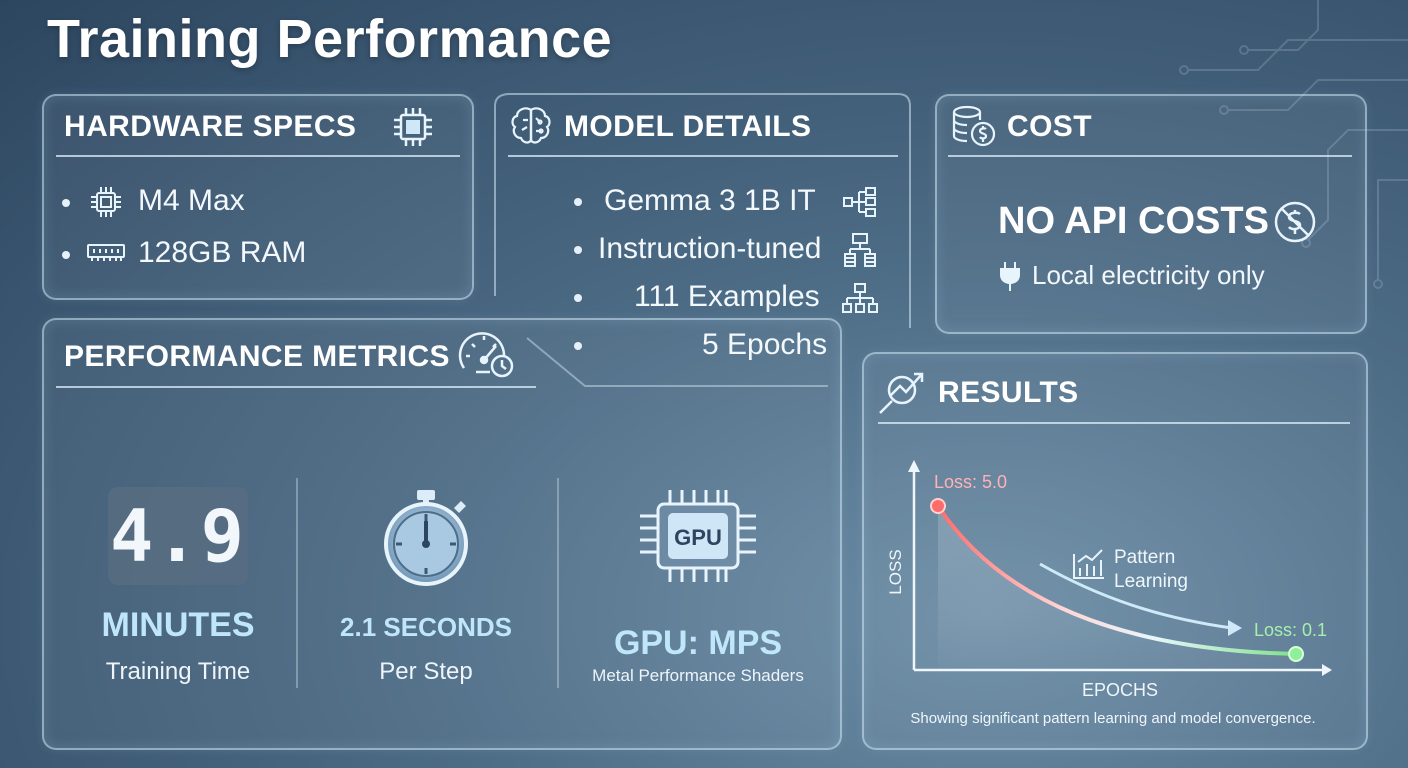  I want to click on model-item: Gemma 3 1B IT, so click(710, 200).